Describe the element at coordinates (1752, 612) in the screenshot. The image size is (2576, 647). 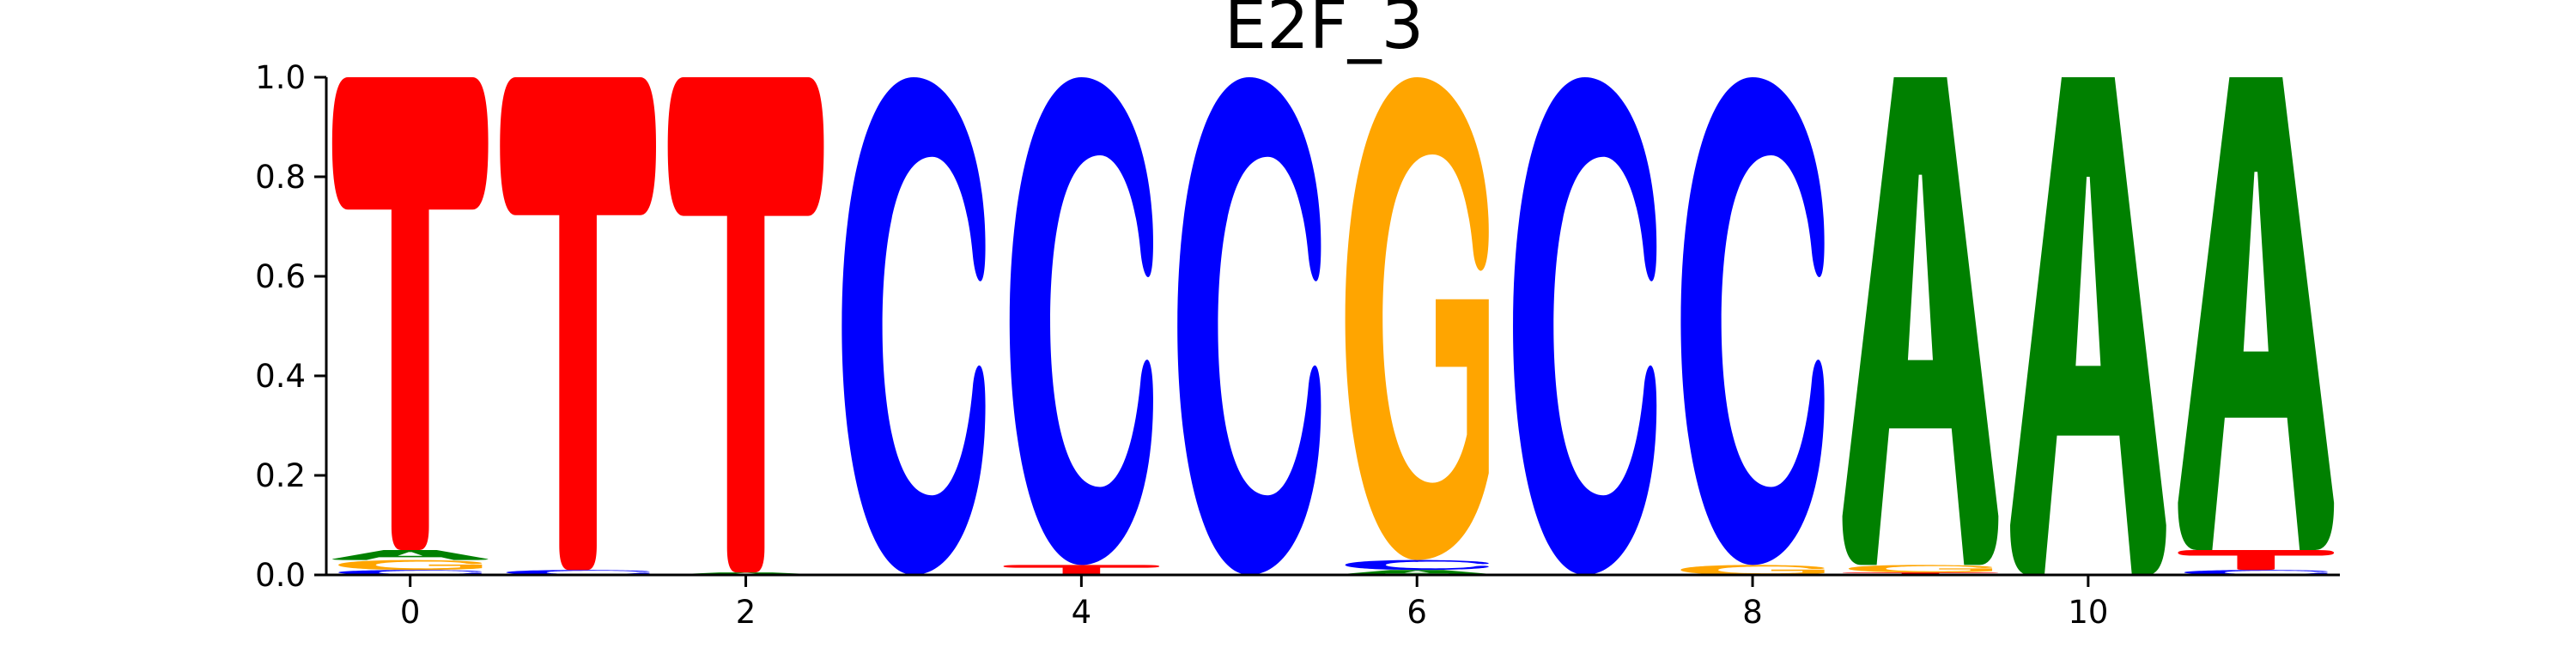
I see `x-tick-label: 8` at that location.